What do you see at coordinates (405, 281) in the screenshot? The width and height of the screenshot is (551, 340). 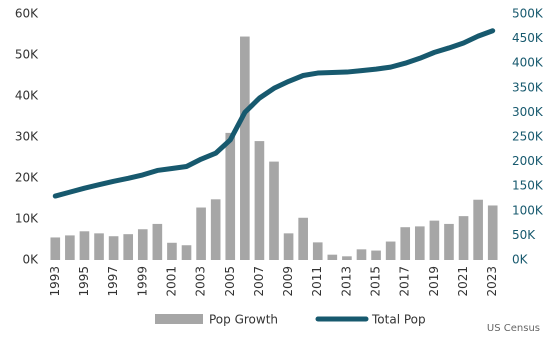 I see `x-tick-label: 2017` at bounding box center [405, 281].